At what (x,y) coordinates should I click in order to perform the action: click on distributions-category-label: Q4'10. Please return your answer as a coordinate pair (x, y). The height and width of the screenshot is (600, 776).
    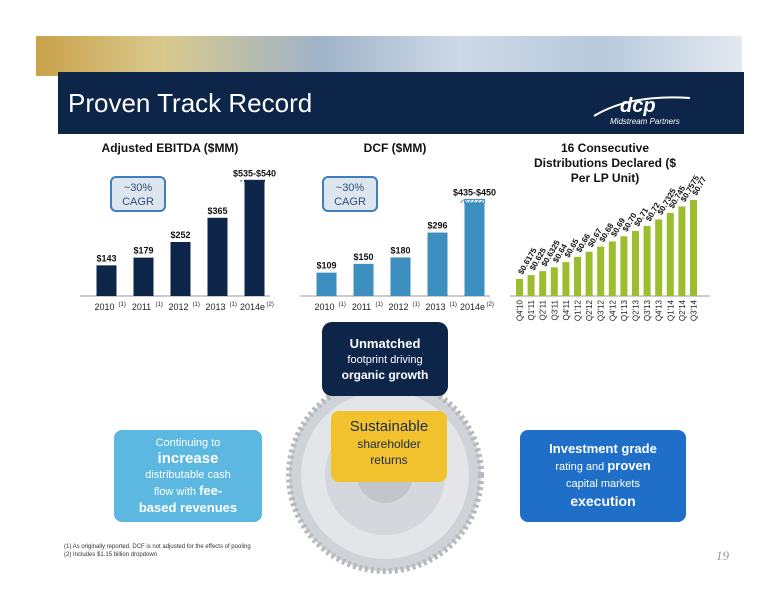
    Looking at the image, I should click on (520, 310).